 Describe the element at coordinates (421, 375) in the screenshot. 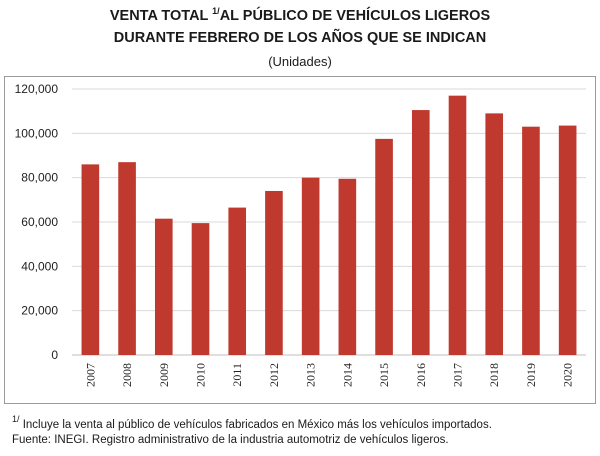

I see `x-tick-label: 2016` at that location.